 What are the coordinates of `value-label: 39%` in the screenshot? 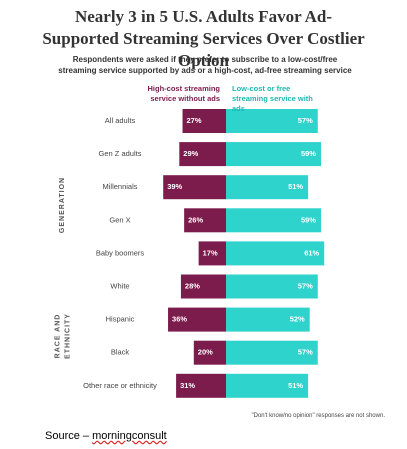 It's located at (174, 186).